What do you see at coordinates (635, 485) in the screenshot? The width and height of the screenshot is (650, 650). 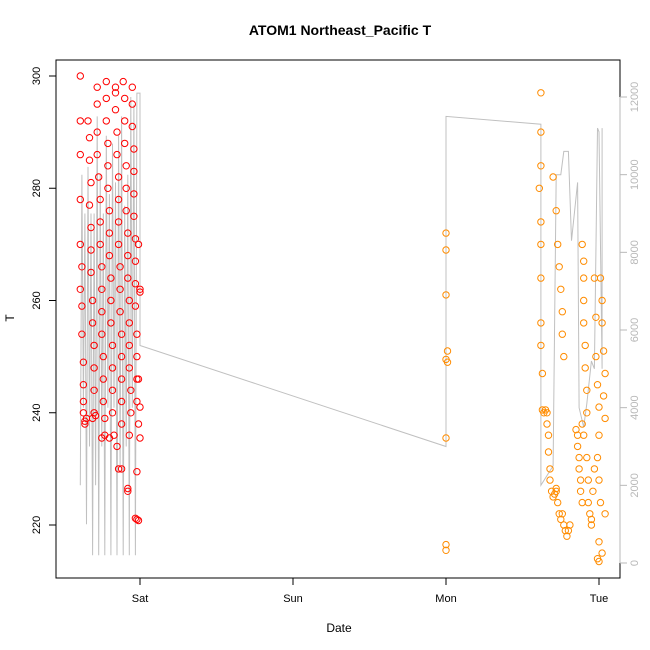 I see `y-right-tick-label: 2000` at bounding box center [635, 485].